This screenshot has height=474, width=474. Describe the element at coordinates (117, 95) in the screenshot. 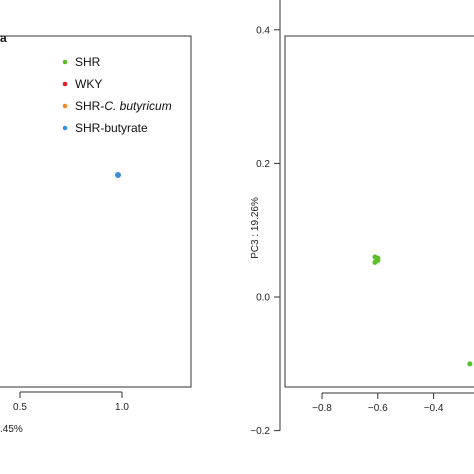

I see `legend: SHR WKY SHR-C. butyricum SHR-butyrate` at that location.